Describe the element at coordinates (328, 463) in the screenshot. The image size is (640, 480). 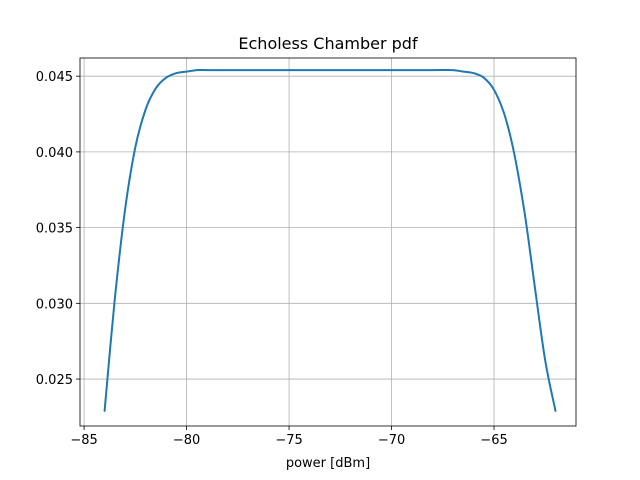
I see `x-axis-label: power [dBm]` at that location.